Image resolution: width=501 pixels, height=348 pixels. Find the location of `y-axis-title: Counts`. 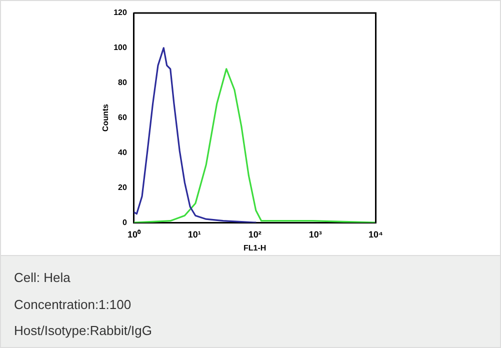

y-axis-title: Counts is located at coordinates (105, 117).